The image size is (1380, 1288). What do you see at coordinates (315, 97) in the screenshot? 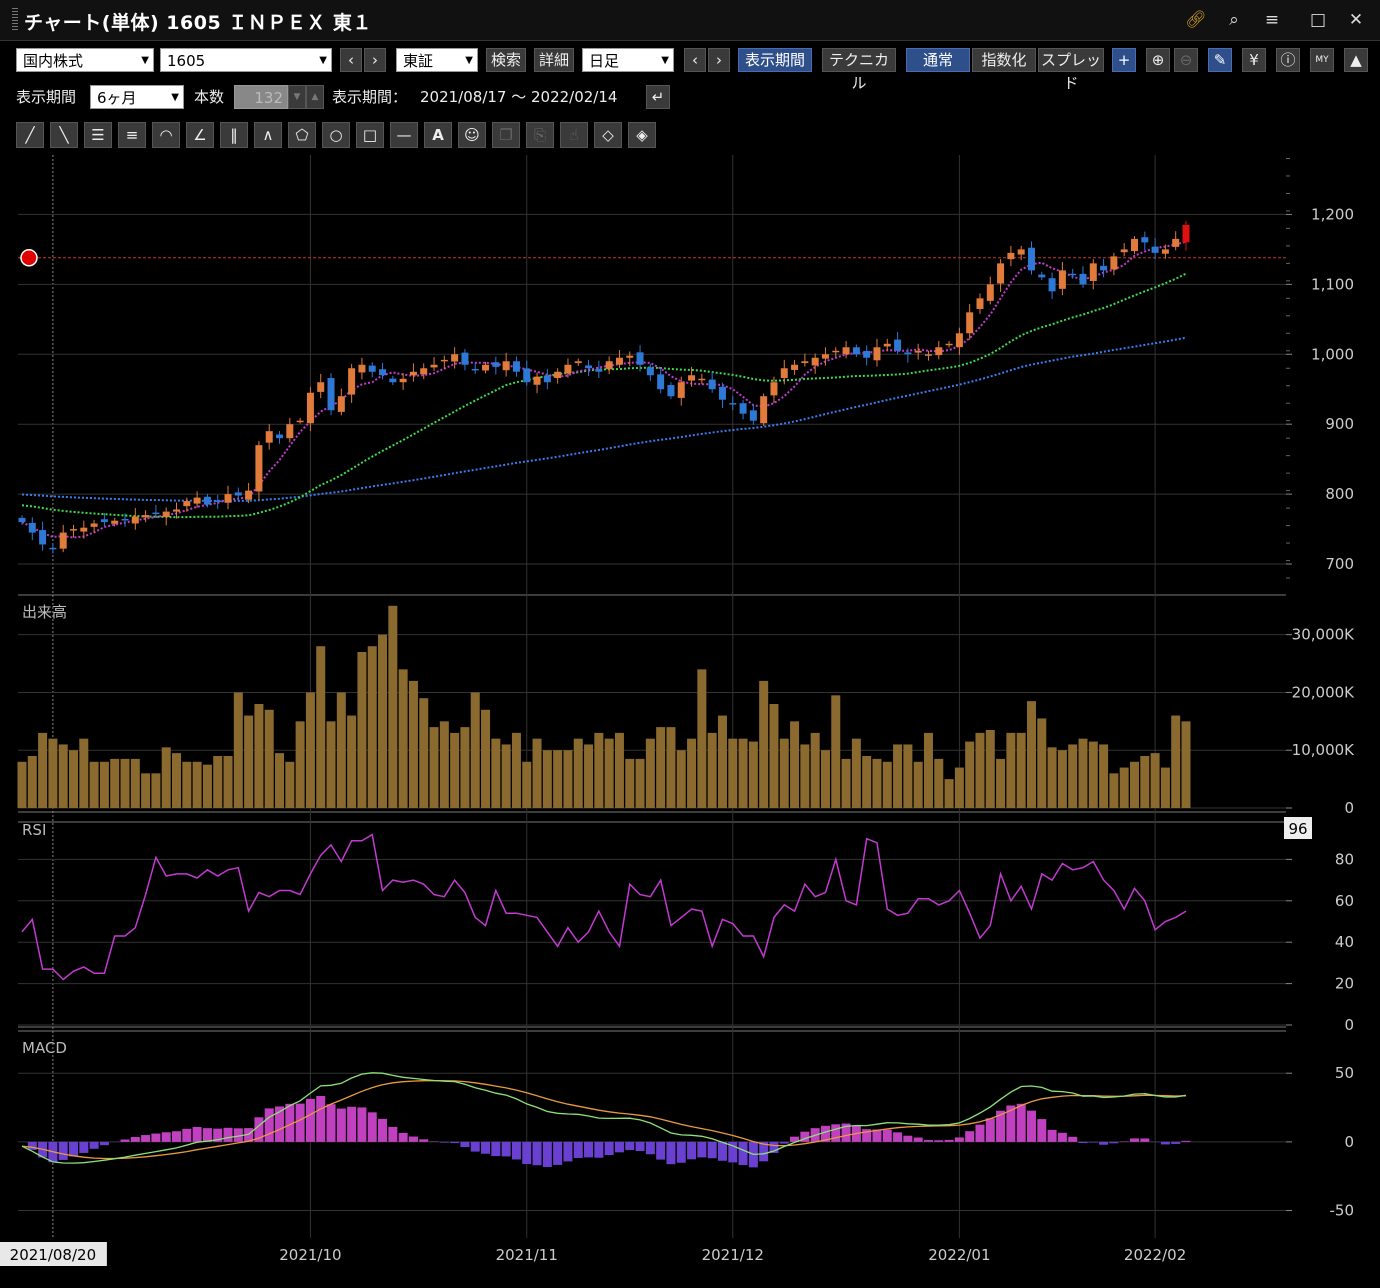
I see `count-up-icon: ▲` at bounding box center [315, 97].